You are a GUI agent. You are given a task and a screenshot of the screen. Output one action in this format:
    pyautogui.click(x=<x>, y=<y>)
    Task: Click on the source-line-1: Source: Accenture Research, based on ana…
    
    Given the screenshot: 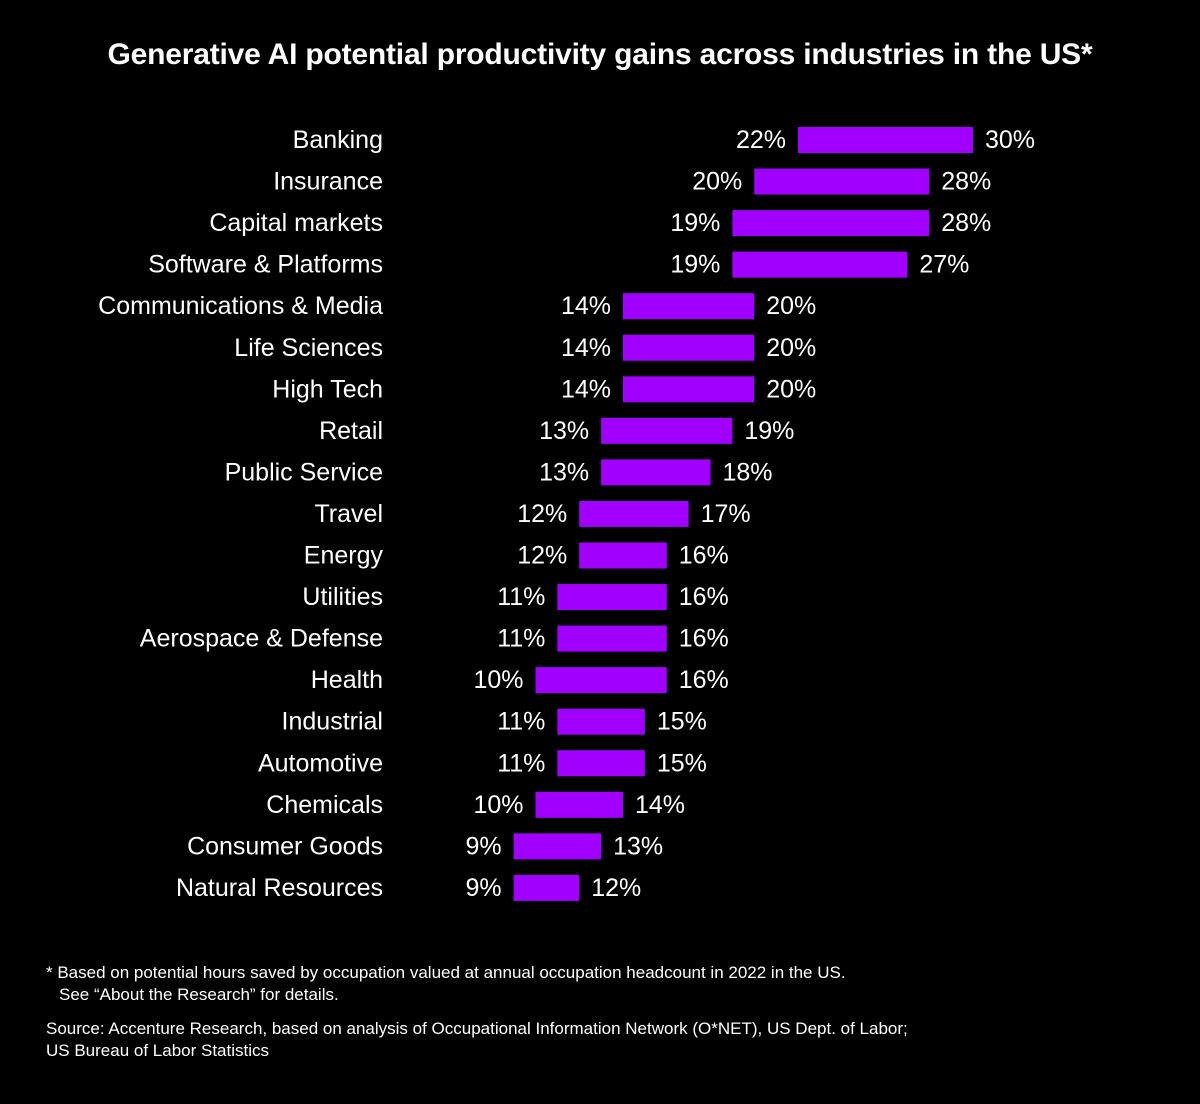 What is the action you would take?
    pyautogui.click(x=477, y=1028)
    